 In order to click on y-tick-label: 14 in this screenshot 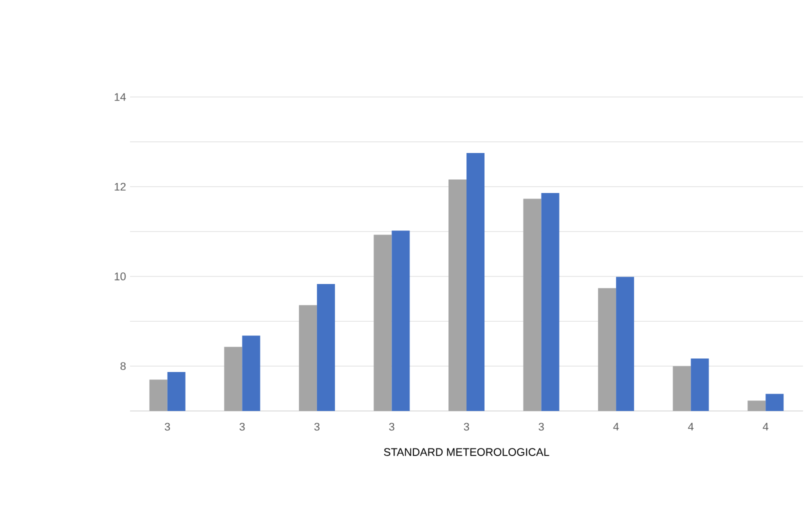, I will do `click(120, 97)`.